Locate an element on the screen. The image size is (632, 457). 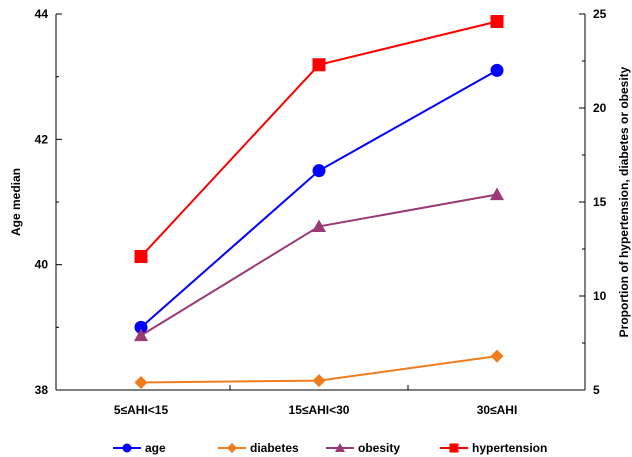
legend-item-hypertension: hypertension is located at coordinates (493, 448).